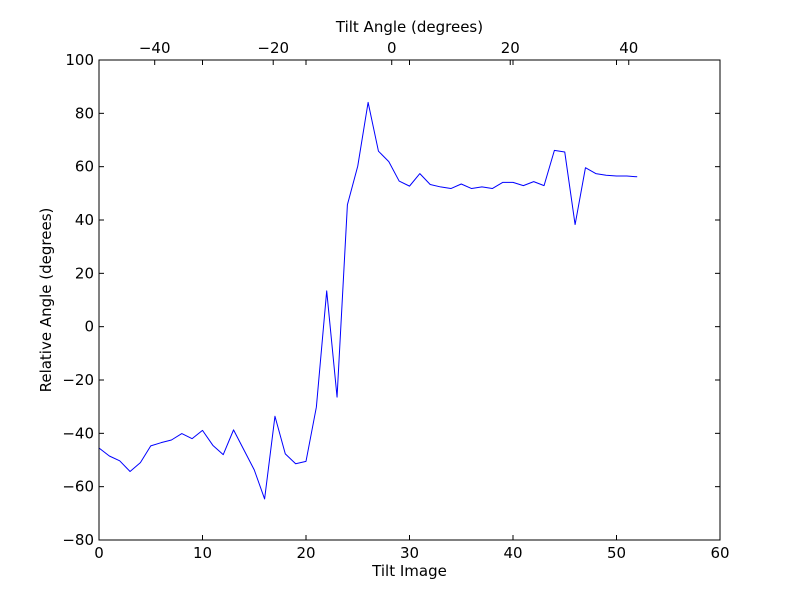  What do you see at coordinates (78, 380) in the screenshot?
I see `y-tick-label: −20` at bounding box center [78, 380].